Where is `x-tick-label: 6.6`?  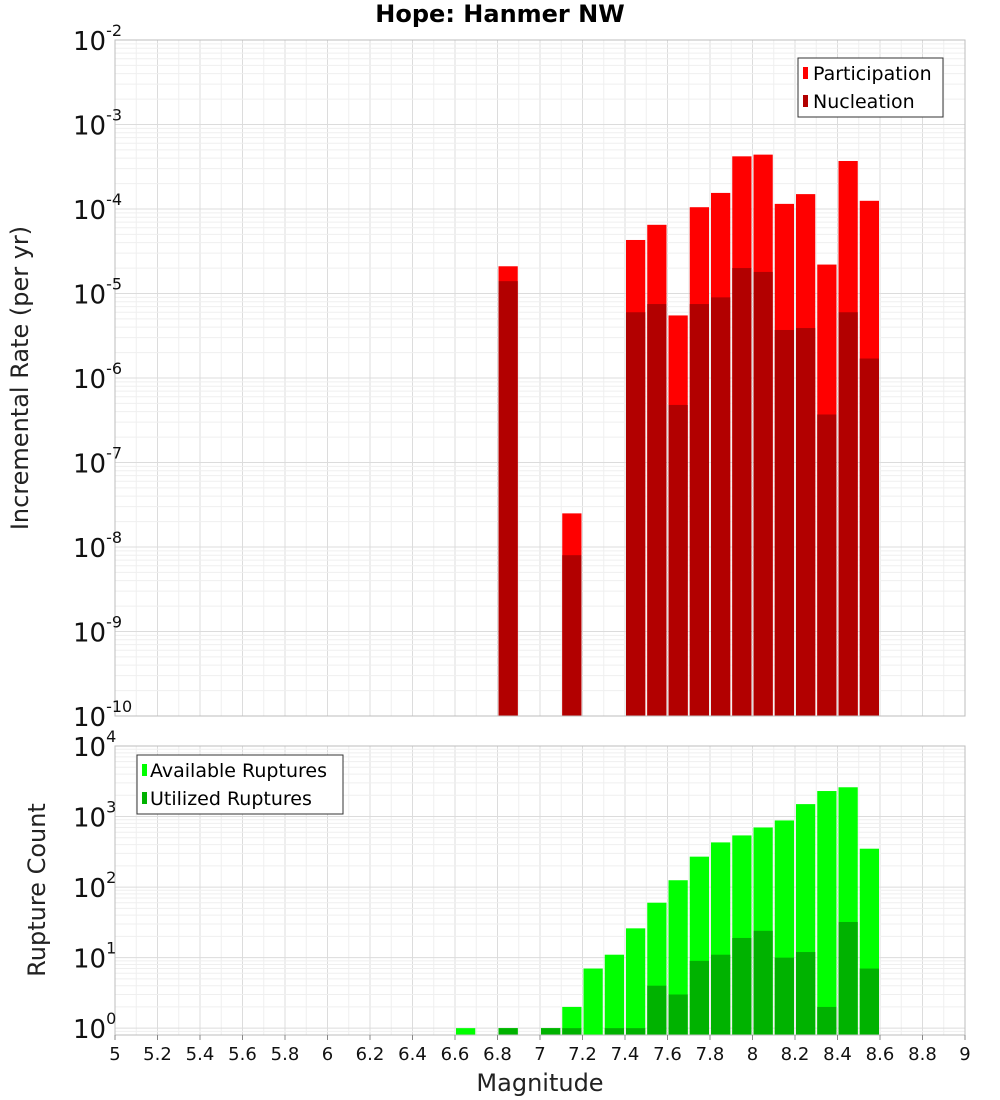
x-tick-label: 6.6 is located at coordinates (455, 1054).